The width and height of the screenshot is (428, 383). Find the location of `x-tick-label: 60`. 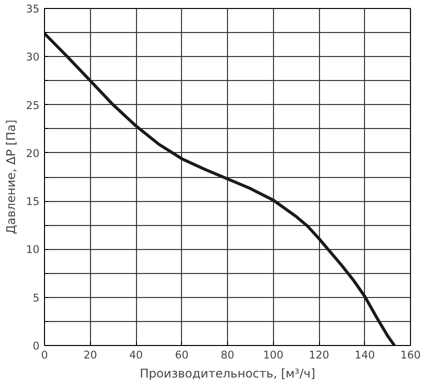

x-tick-label: 60 is located at coordinates (181, 355).